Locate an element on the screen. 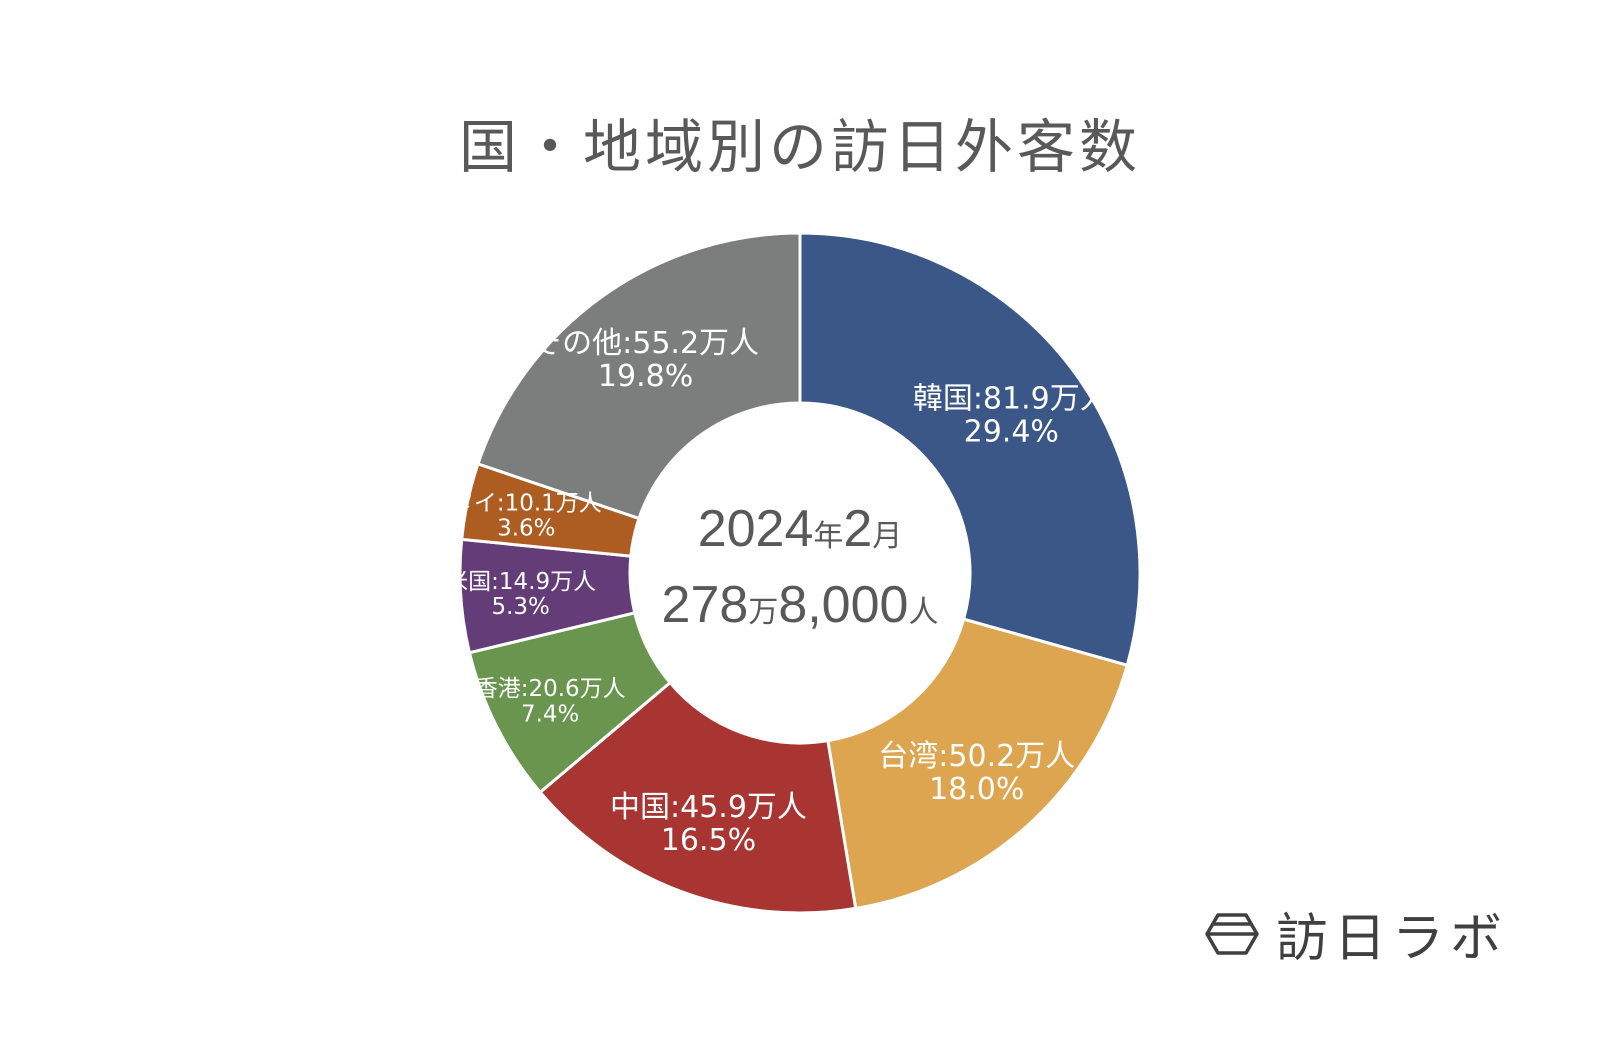 Image resolution: width=1600 pixels, height=1048 pixels. slice-label-value: タイ:10.1万人 is located at coordinates (526, 503).